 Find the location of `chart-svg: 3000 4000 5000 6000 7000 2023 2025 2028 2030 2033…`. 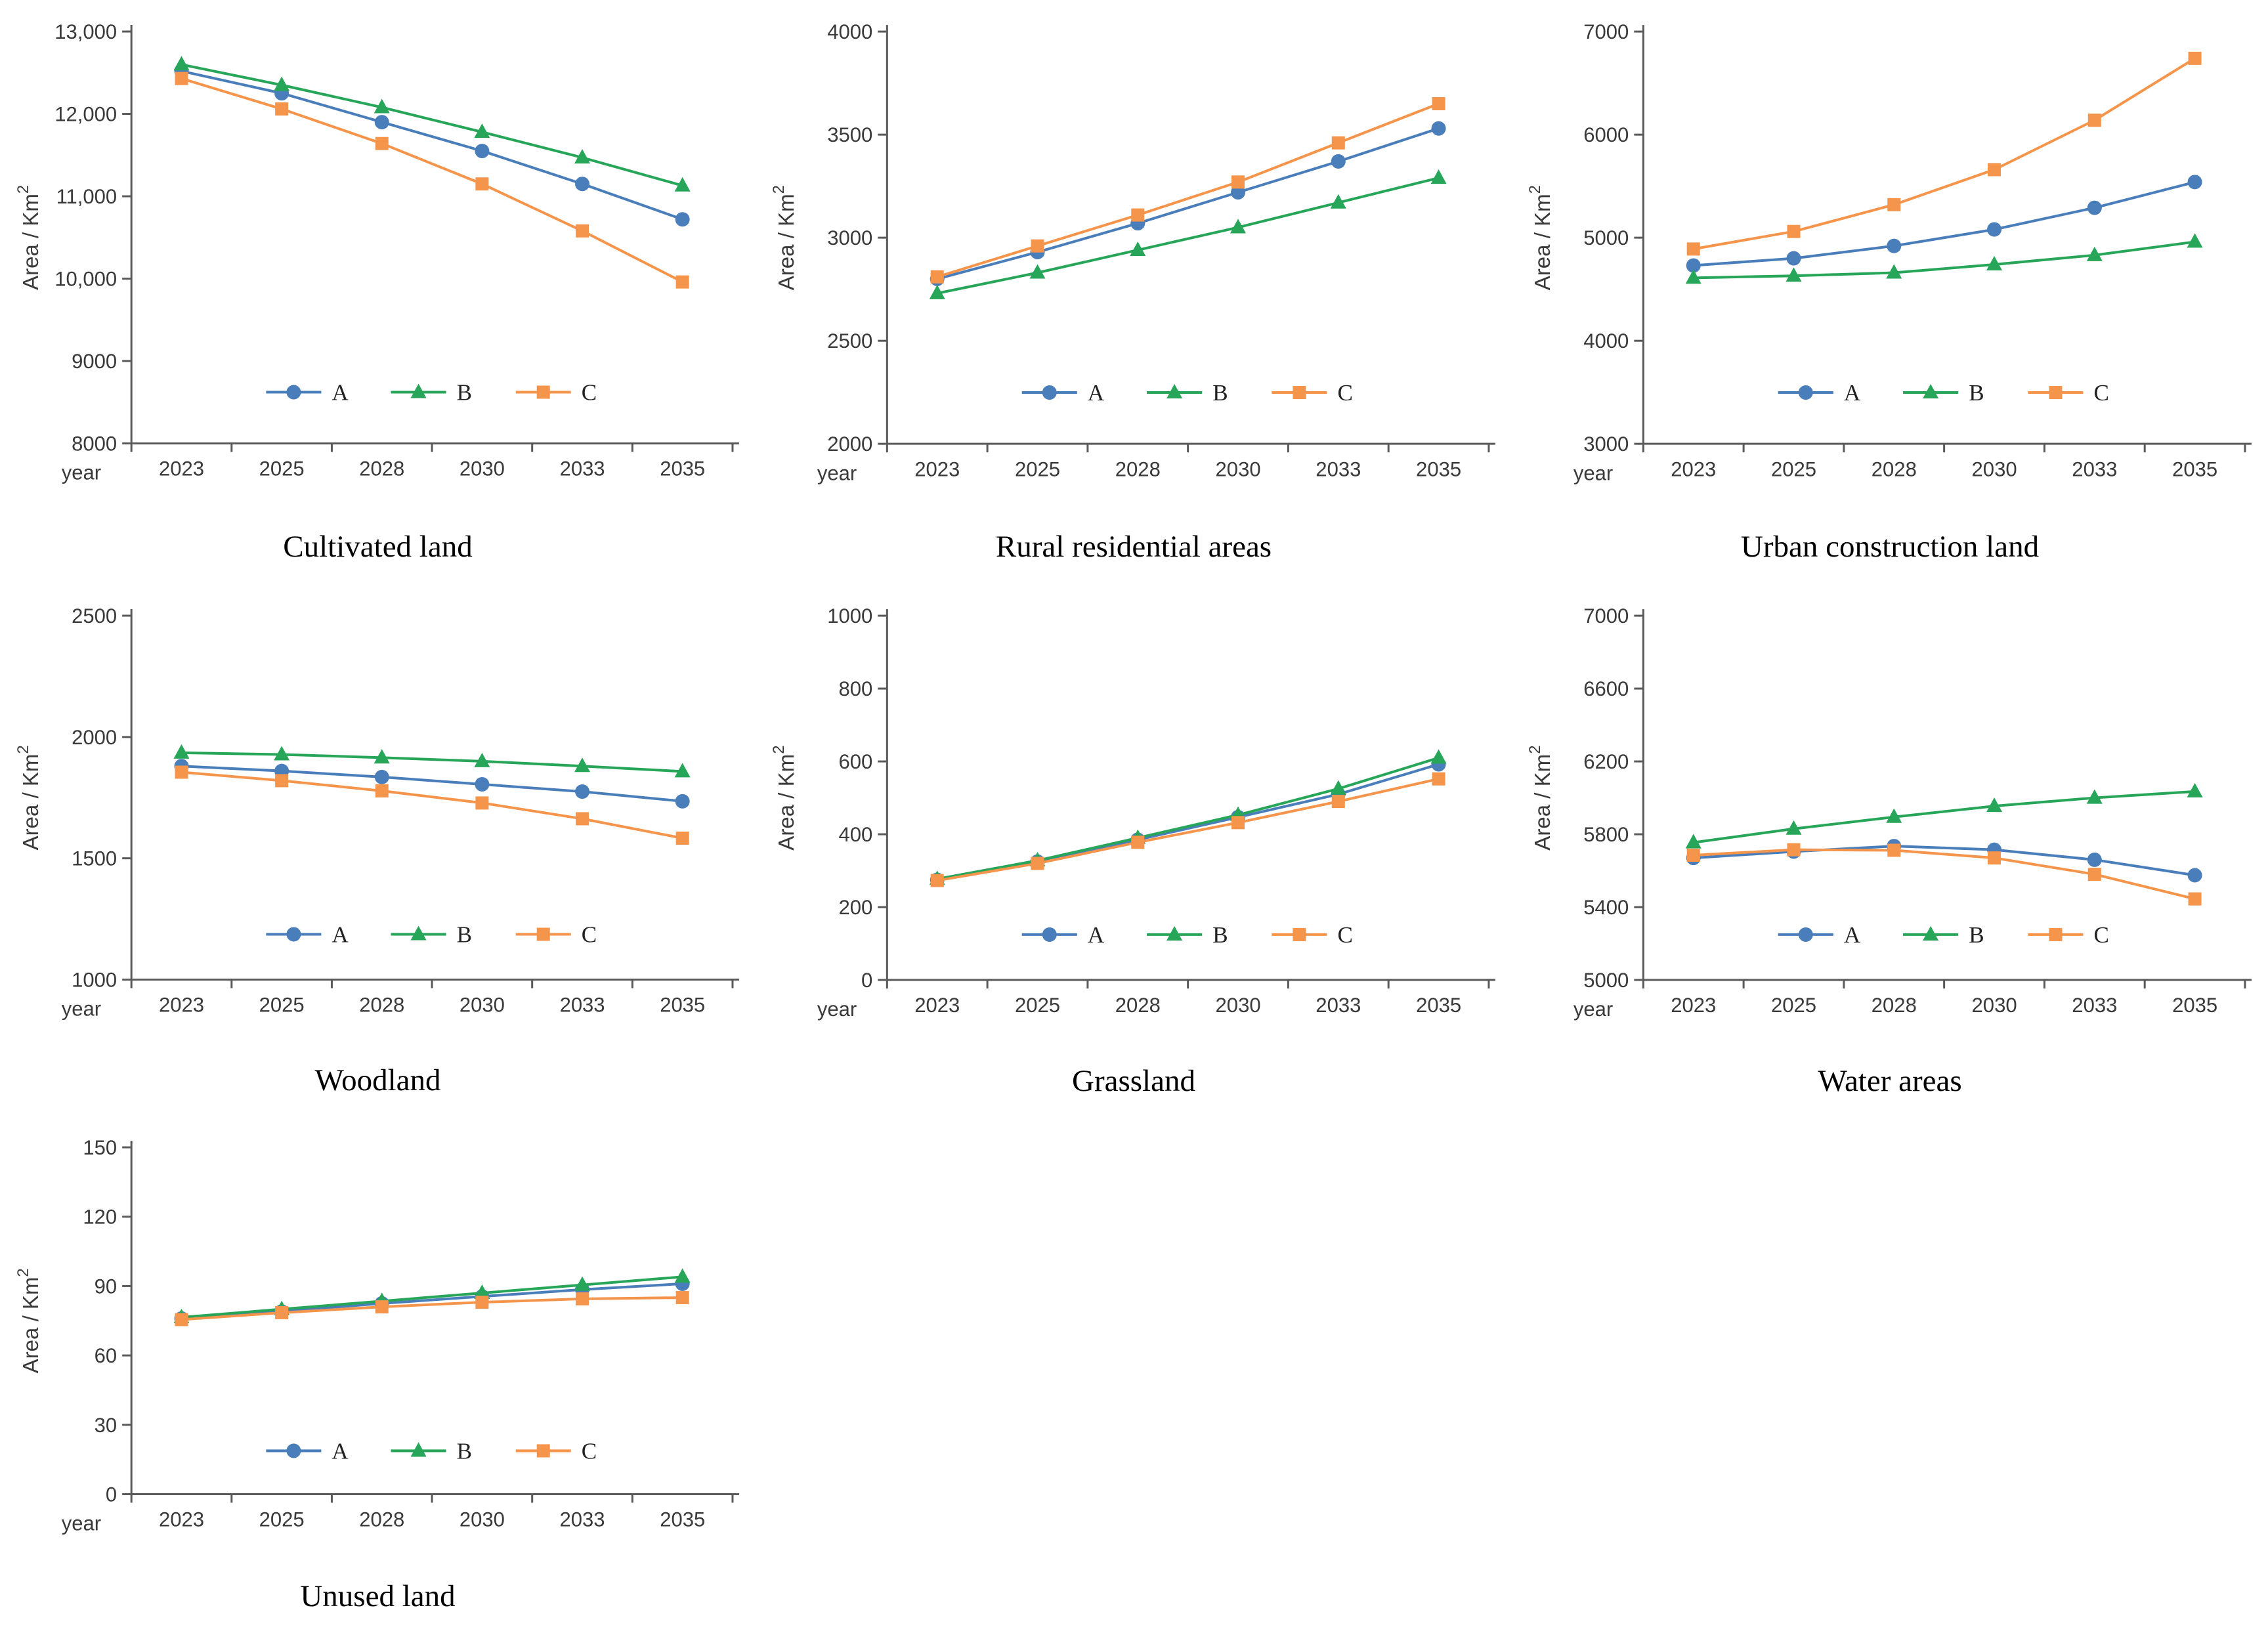

chart-svg: 3000 4000 5000 6000 7000 2023 2025 2028 2030 2033… is located at coordinates (1889, 252).